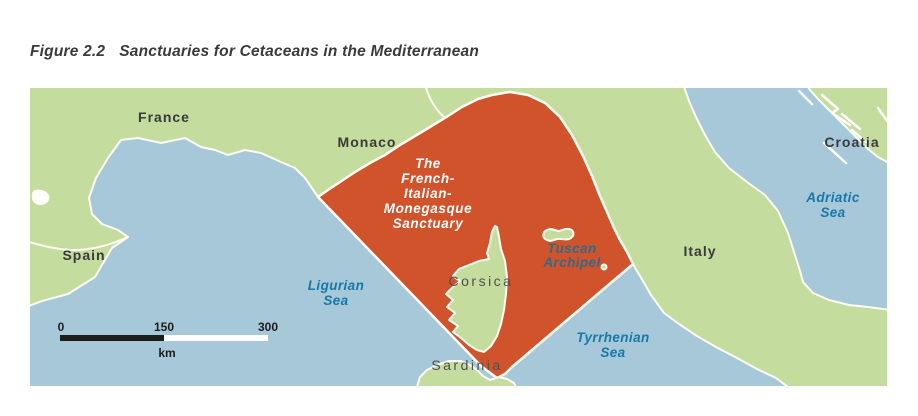  Describe the element at coordinates (61, 327) in the screenshot. I see `scale-start-label: 0` at that location.